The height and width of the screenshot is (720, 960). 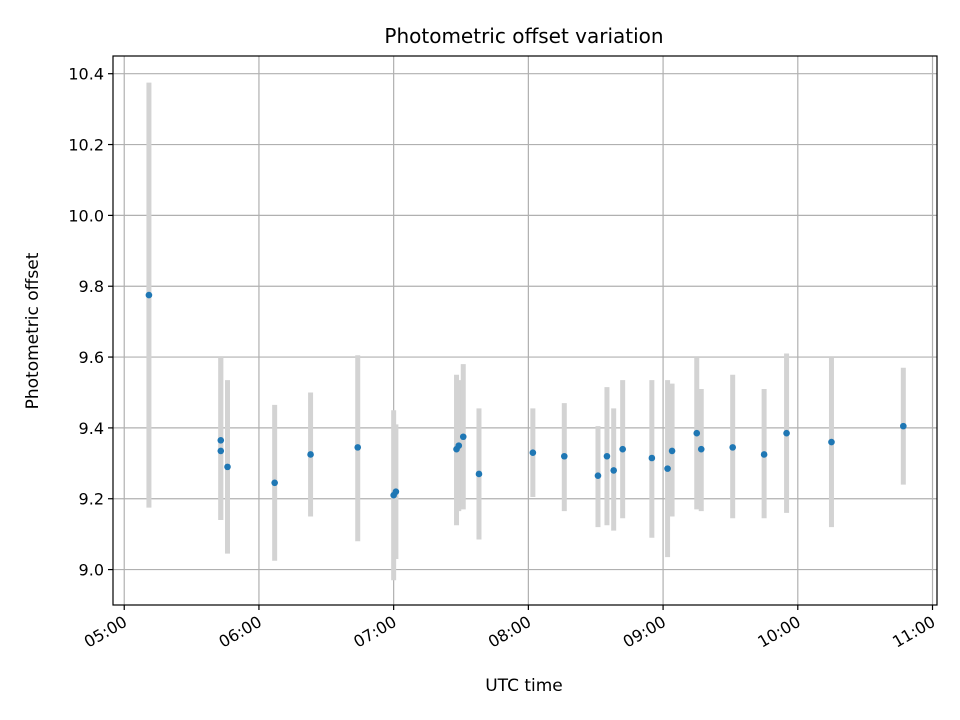 What do you see at coordinates (91, 570) in the screenshot?
I see `y-tick-label: 9.0` at bounding box center [91, 570].